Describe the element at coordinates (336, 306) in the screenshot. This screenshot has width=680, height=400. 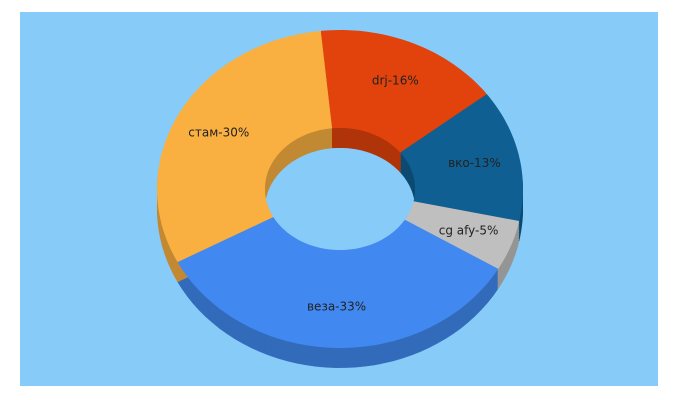
I see `data-label: веза-33%` at that location.